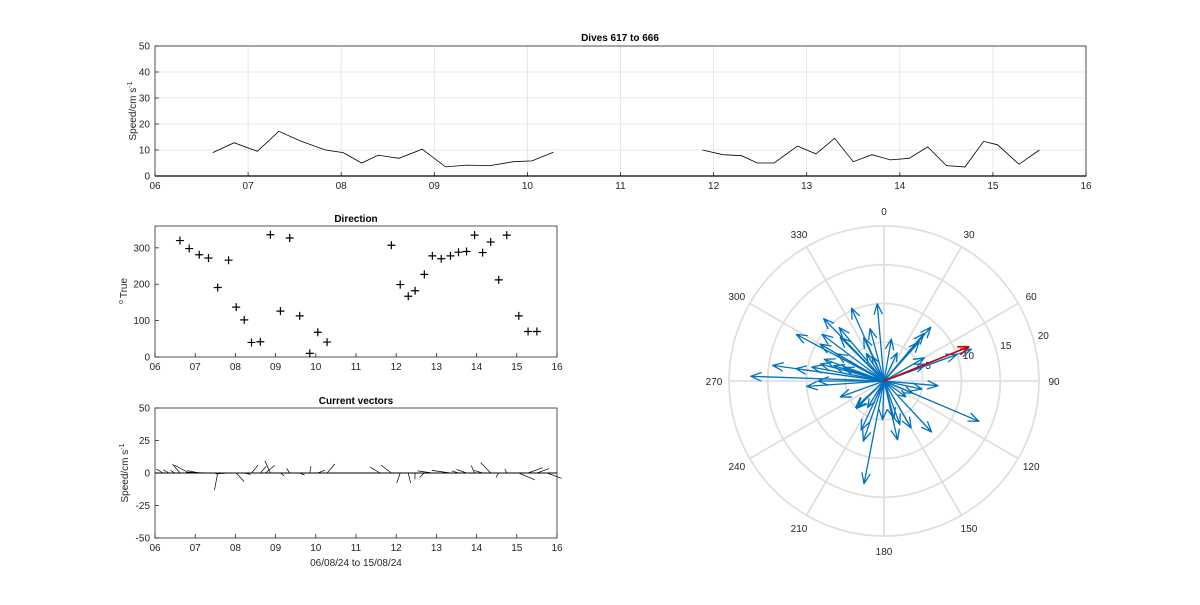  Describe the element at coordinates (969, 235) in the screenshot. I see `polar-angle-label: 30` at that location.